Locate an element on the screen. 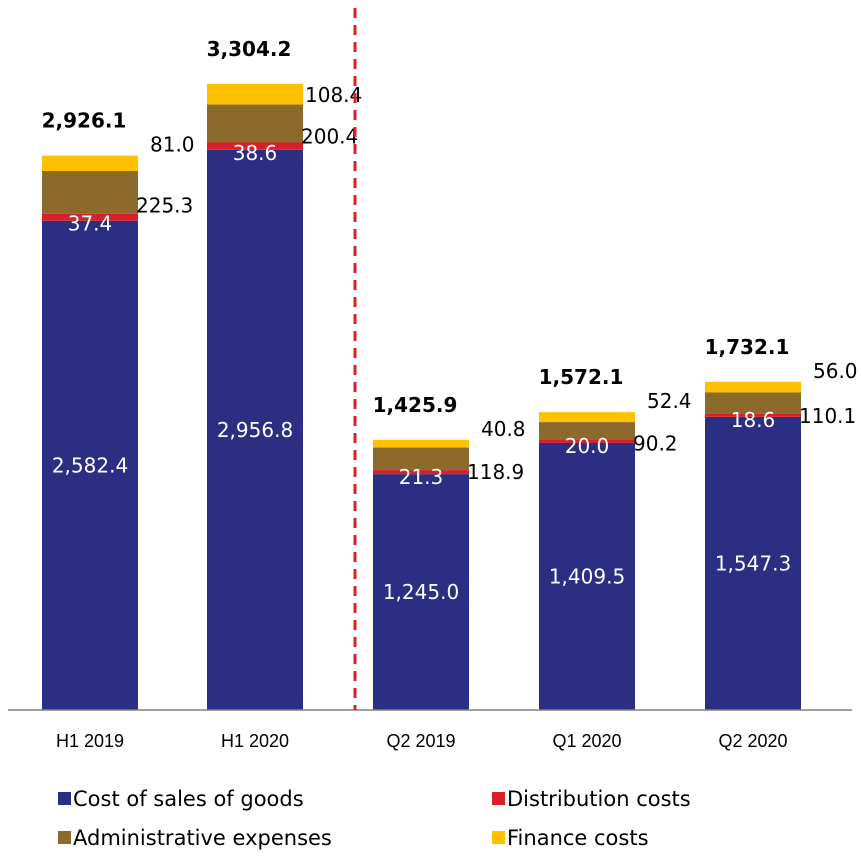 Image resolution: width=861 pixels, height=856 pixels. legend-label-3: Administrative expenses is located at coordinates (202, 838).